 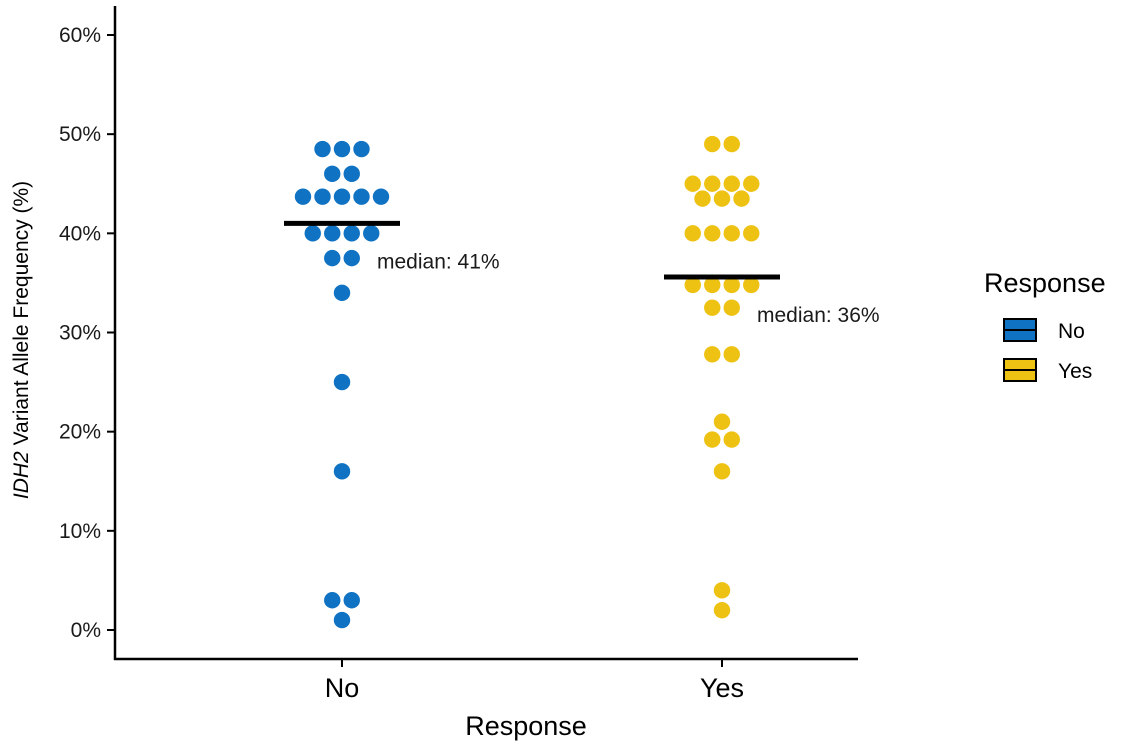 I want to click on y-axis-title-rest: Variant Allele Frequency (%), so click(x=21, y=316).